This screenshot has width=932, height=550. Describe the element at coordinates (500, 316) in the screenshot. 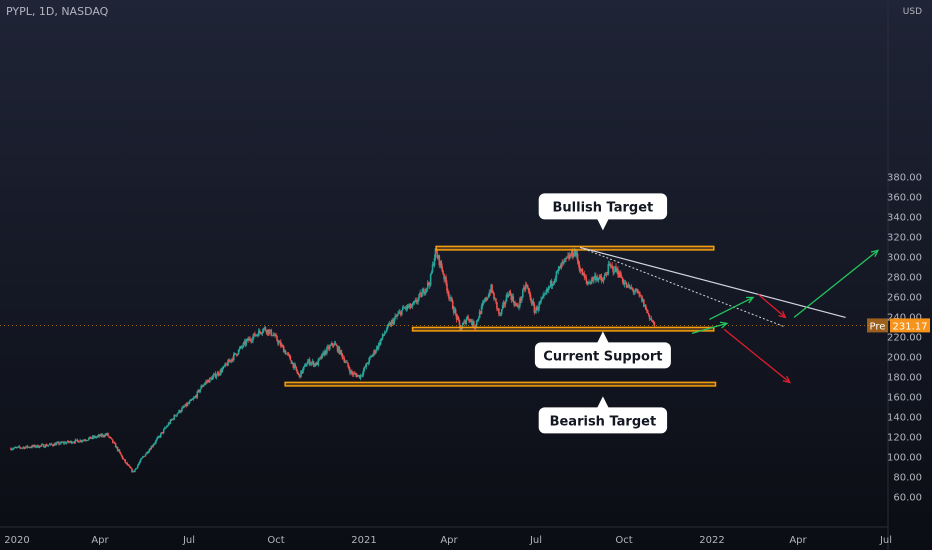

I see `zone-rectangles` at that location.